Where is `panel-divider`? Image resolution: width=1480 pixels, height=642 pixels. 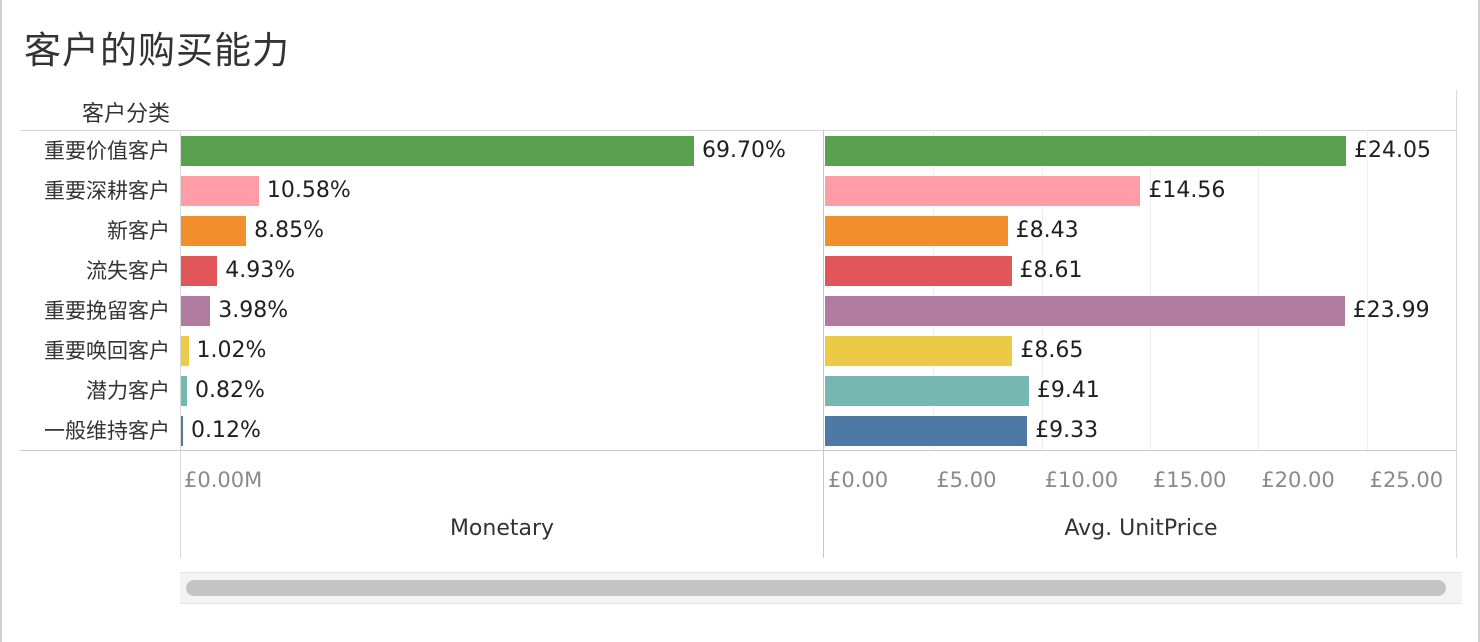 panel-divider is located at coordinates (823, 344).